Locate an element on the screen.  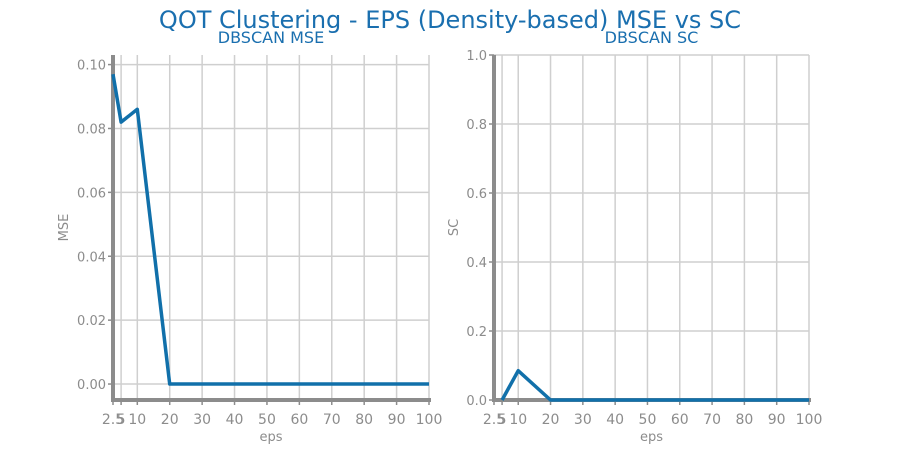
y-tick-label: 0.0 is located at coordinates (476, 401).